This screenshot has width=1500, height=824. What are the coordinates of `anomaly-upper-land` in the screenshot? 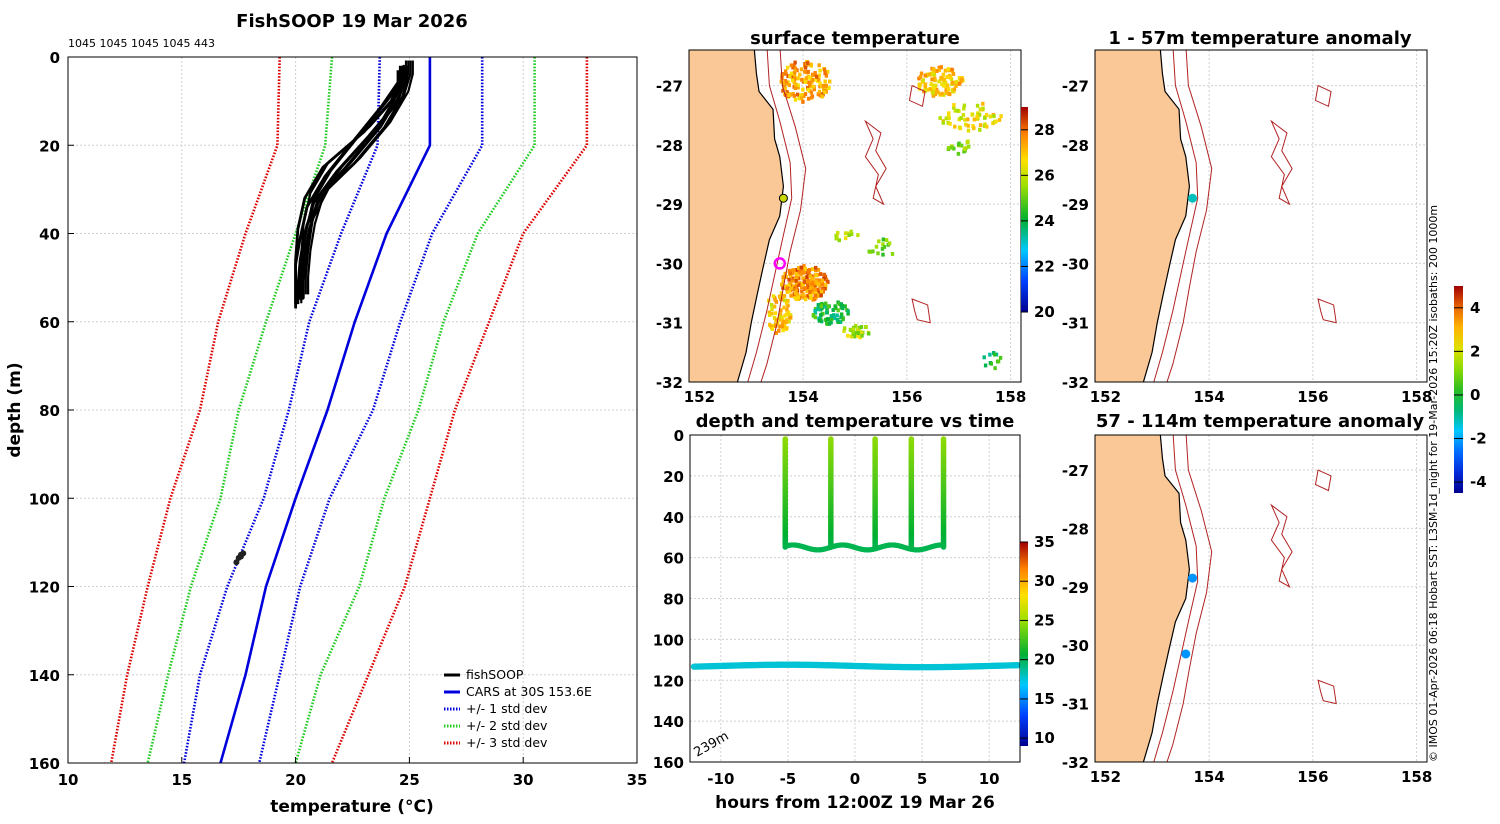 It's located at (1143, 216).